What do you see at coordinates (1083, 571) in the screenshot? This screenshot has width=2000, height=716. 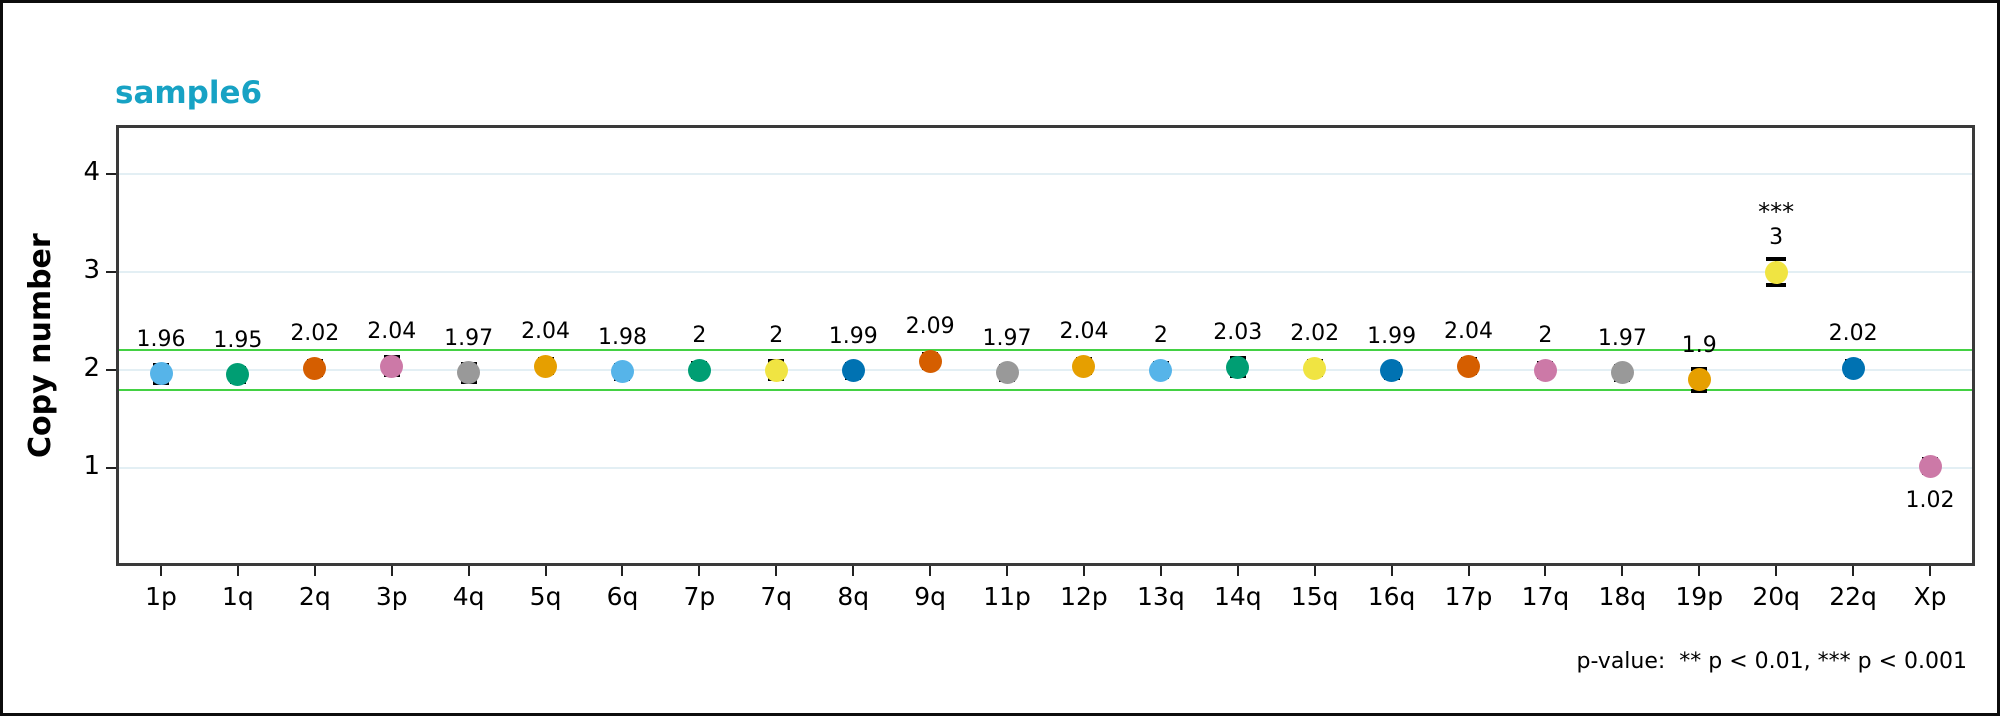 I see `x-tick-12p` at bounding box center [1083, 571].